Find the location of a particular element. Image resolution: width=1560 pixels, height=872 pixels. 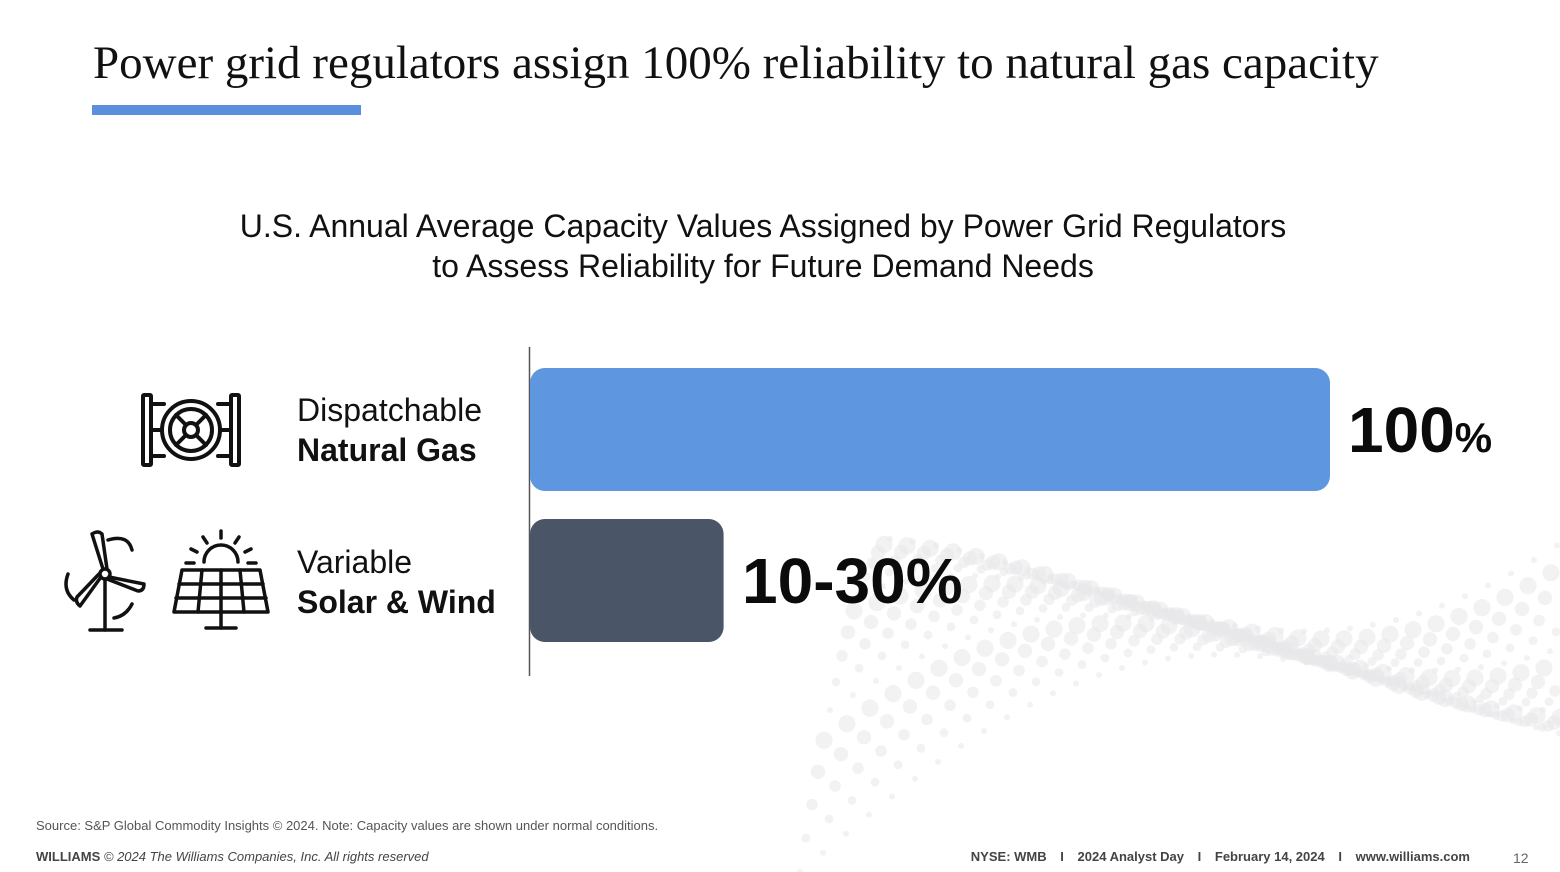

footer-event: 2024 Analyst Day is located at coordinates (1130, 856).